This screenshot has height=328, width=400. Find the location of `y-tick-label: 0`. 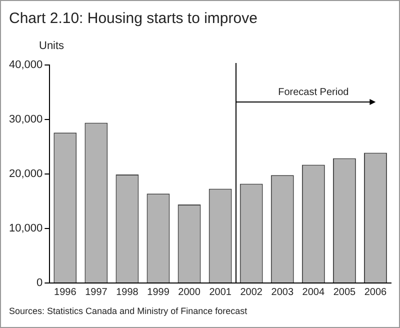

y-tick-label: 0 is located at coordinates (39, 283).